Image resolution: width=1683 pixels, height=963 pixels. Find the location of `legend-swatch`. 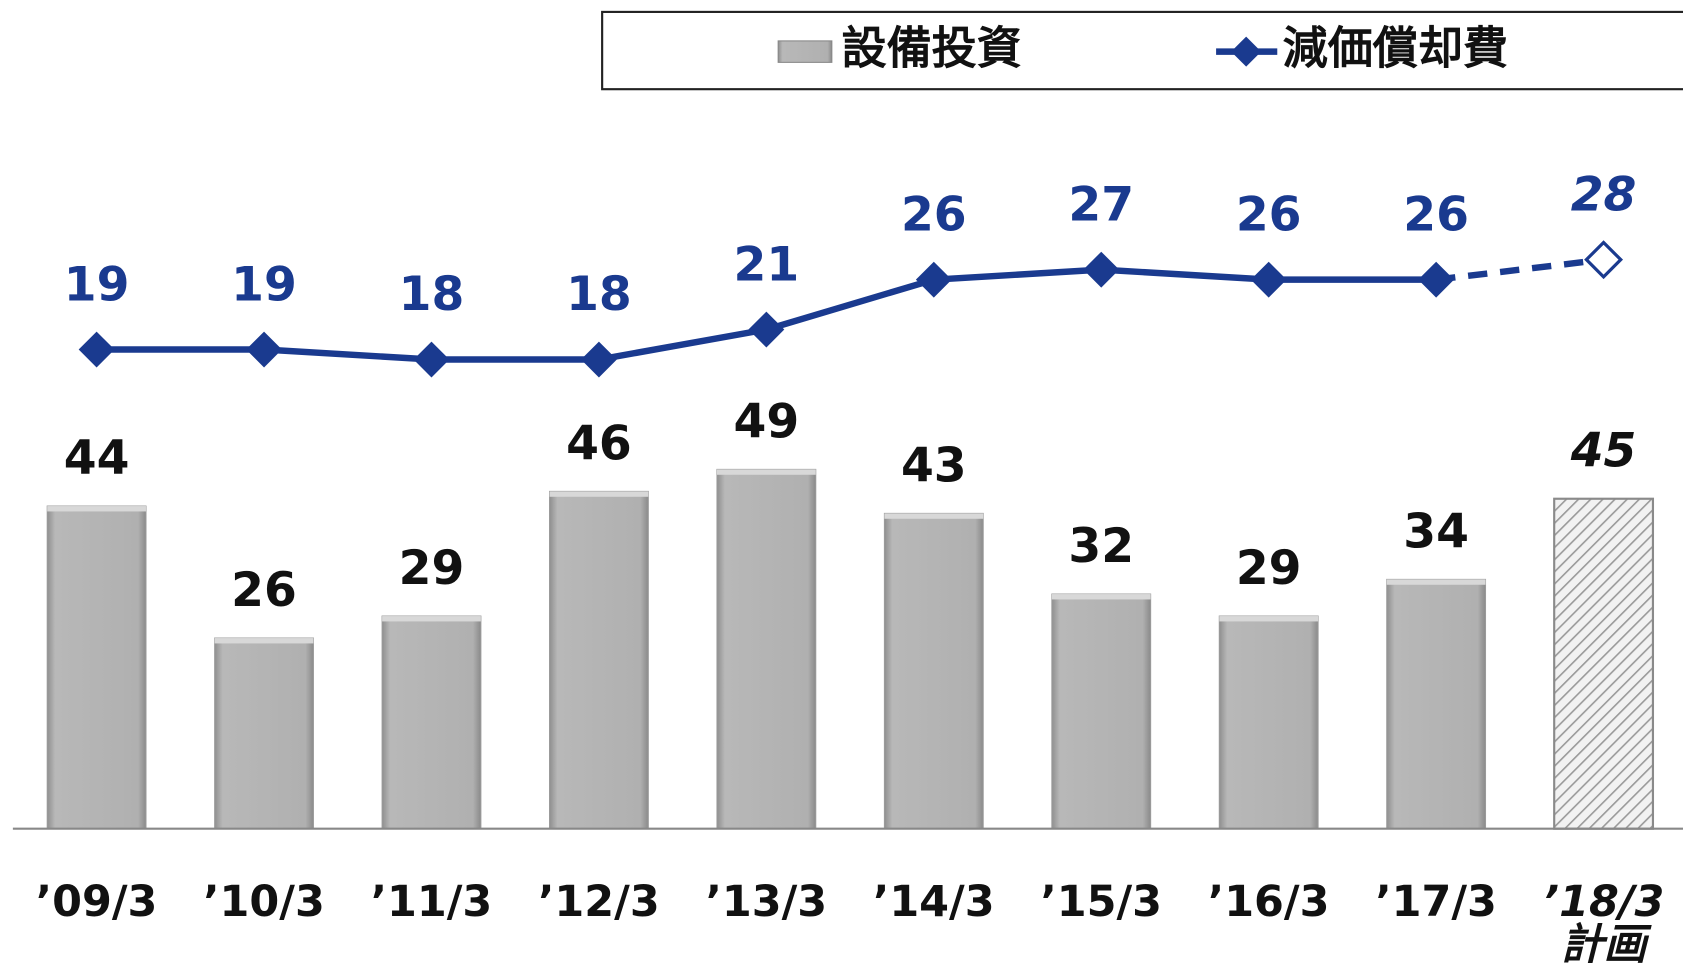

legend-swatch is located at coordinates (805, 51).